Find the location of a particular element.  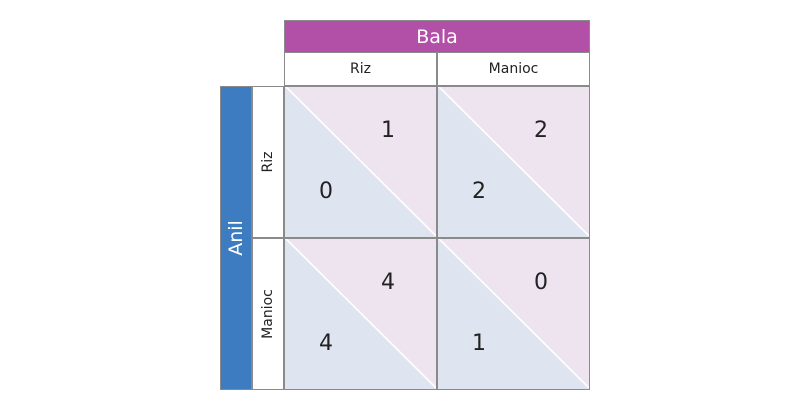

payoff-cell-manioc-manioc: 1 0 is located at coordinates (513, 314).